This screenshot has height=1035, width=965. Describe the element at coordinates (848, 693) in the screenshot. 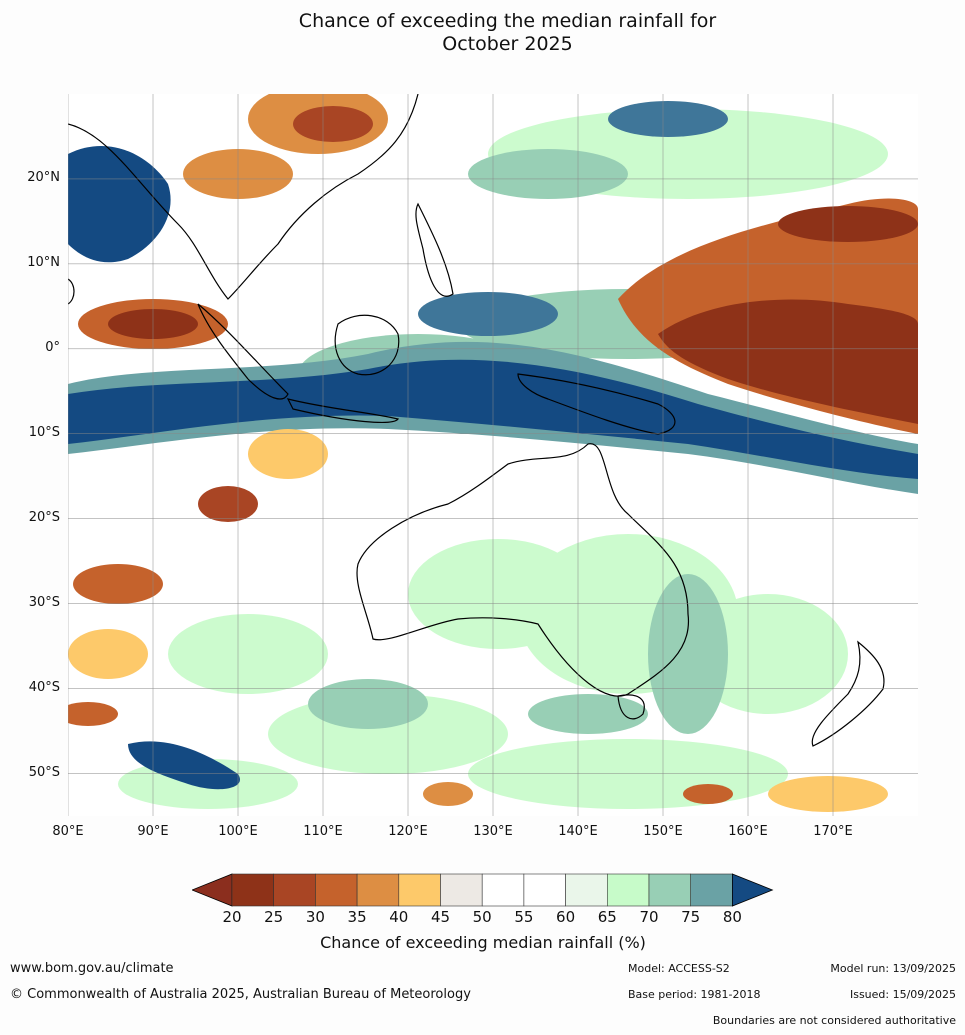

I see `new-zealand-coast` at that location.